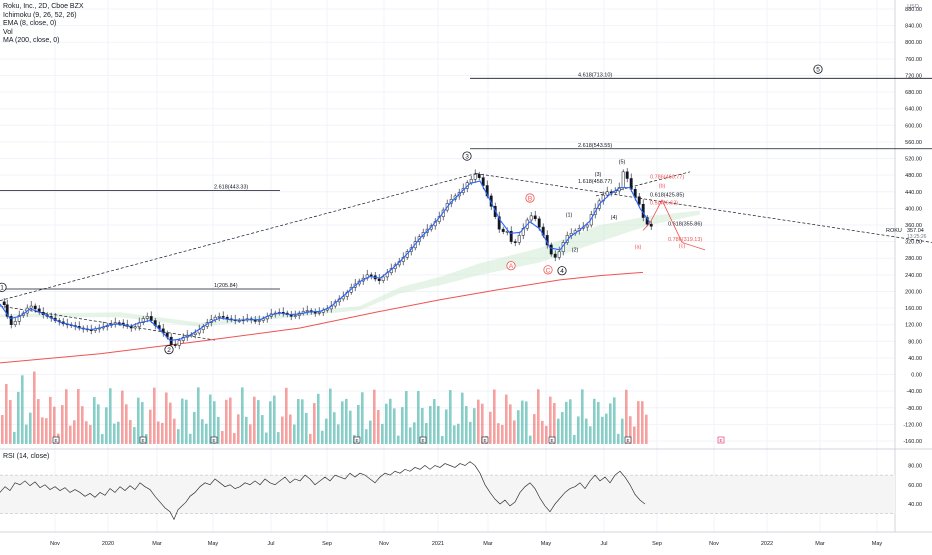  Describe the element at coordinates (913, 7) in the screenshot. I see `currency-label: USD` at that location.